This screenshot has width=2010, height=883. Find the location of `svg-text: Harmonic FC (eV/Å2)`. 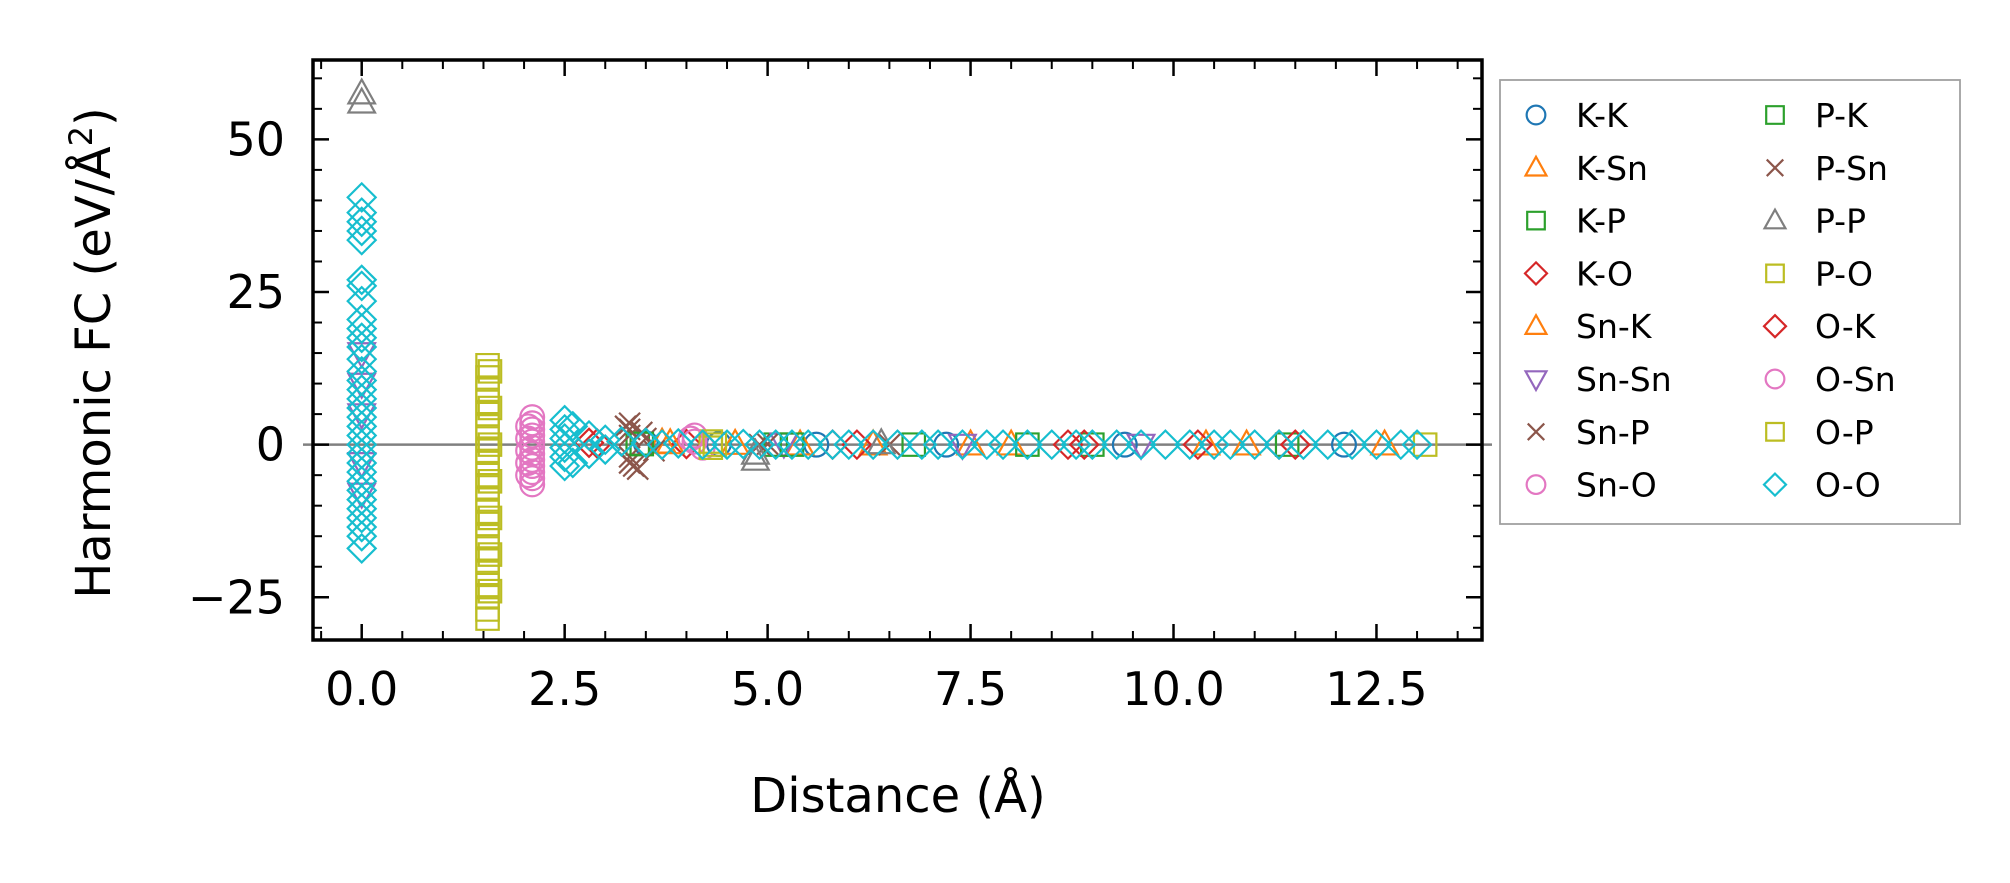

svg-text: Harmonic FC (eV/Å2) is located at coordinates (92, 353).